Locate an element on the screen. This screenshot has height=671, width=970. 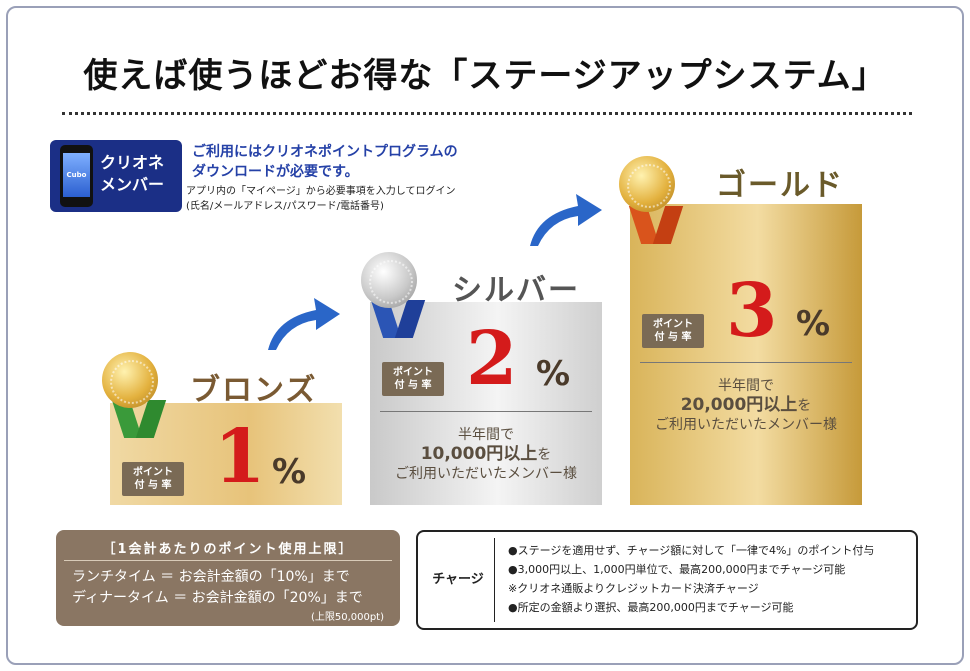
silver-rate-tag: ポイント 付 与 率 is located at coordinates (413, 379).